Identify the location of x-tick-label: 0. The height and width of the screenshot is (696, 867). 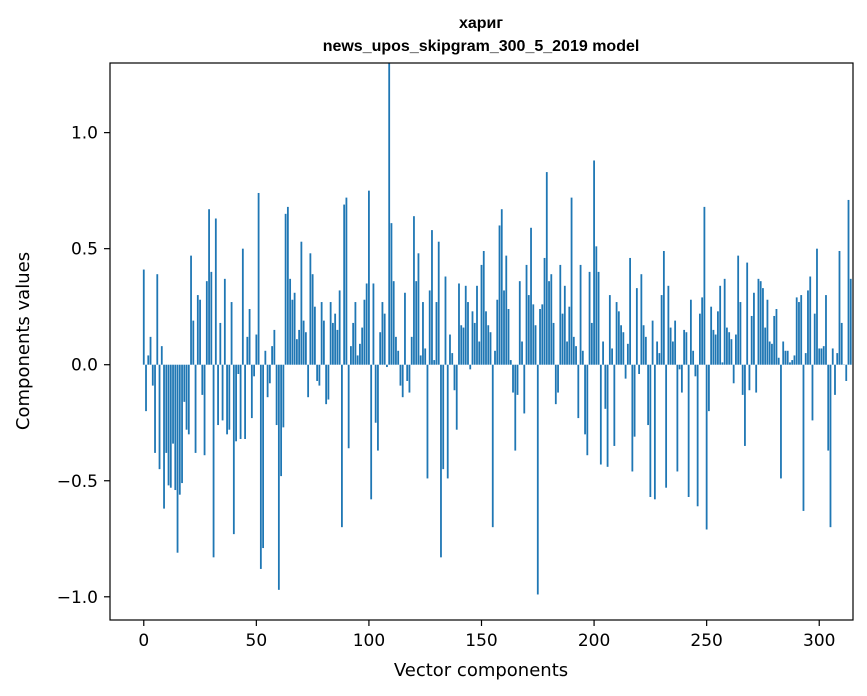
(143, 641).